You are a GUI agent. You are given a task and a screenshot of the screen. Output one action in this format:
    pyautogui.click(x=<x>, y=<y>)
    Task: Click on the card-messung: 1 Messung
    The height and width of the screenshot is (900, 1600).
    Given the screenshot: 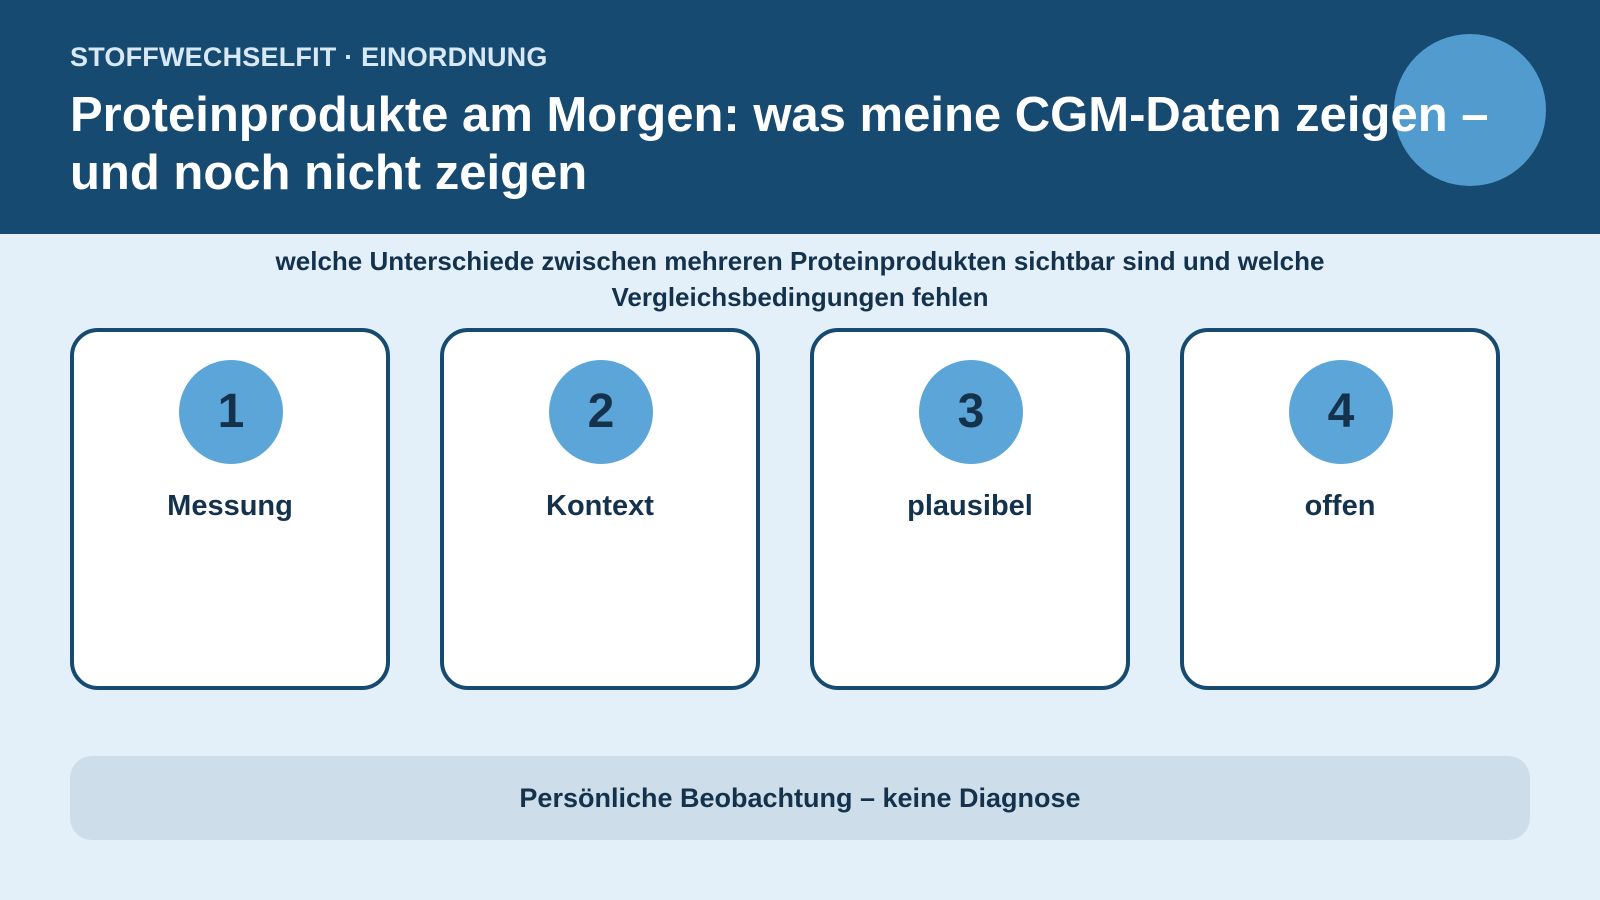 What is the action you would take?
    pyautogui.click(x=230, y=509)
    